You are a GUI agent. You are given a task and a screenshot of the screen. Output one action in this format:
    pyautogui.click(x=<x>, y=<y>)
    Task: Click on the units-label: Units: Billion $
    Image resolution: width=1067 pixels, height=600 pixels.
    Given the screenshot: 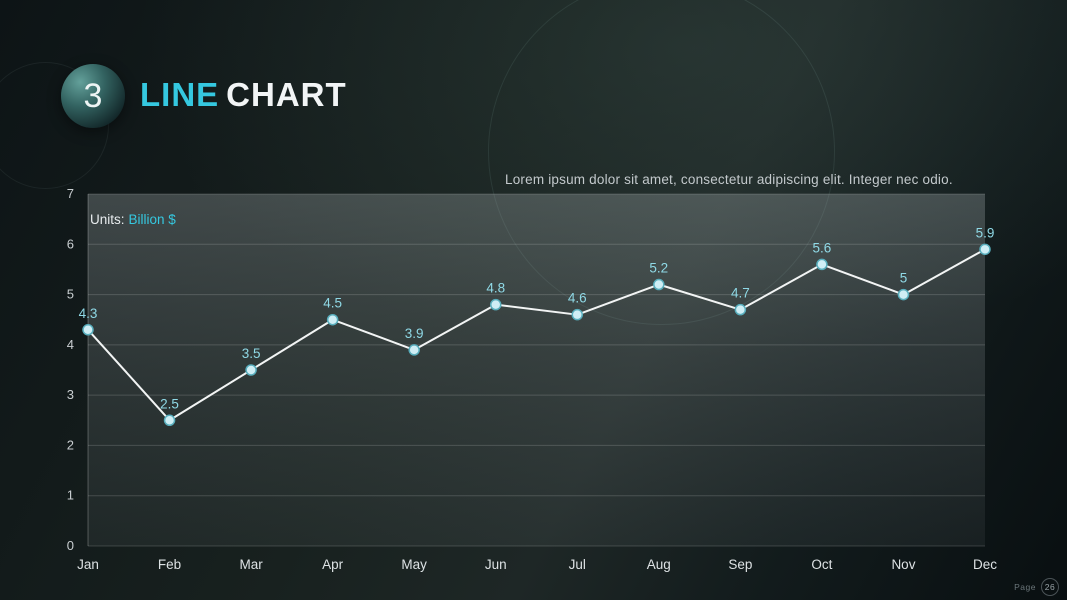 What is the action you would take?
    pyautogui.click(x=133, y=219)
    